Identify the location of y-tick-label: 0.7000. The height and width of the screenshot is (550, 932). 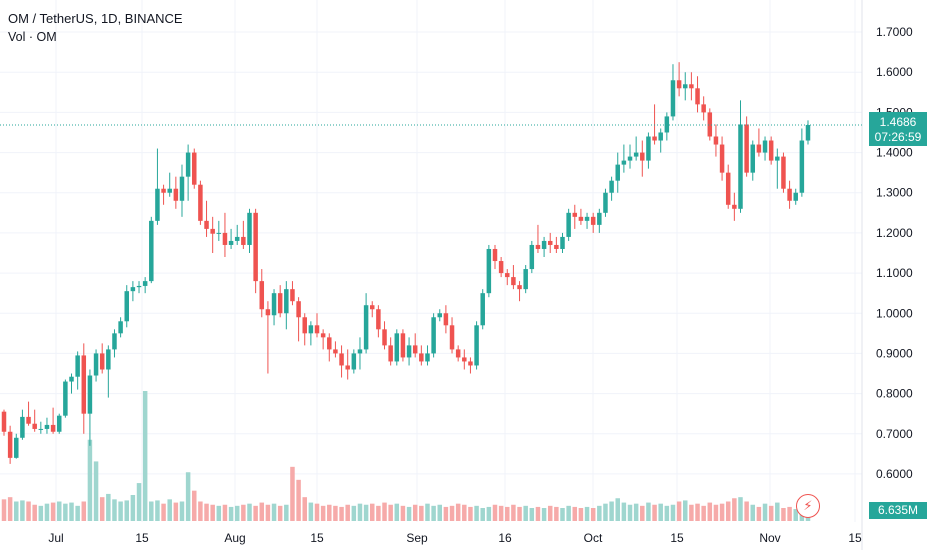
(894, 434).